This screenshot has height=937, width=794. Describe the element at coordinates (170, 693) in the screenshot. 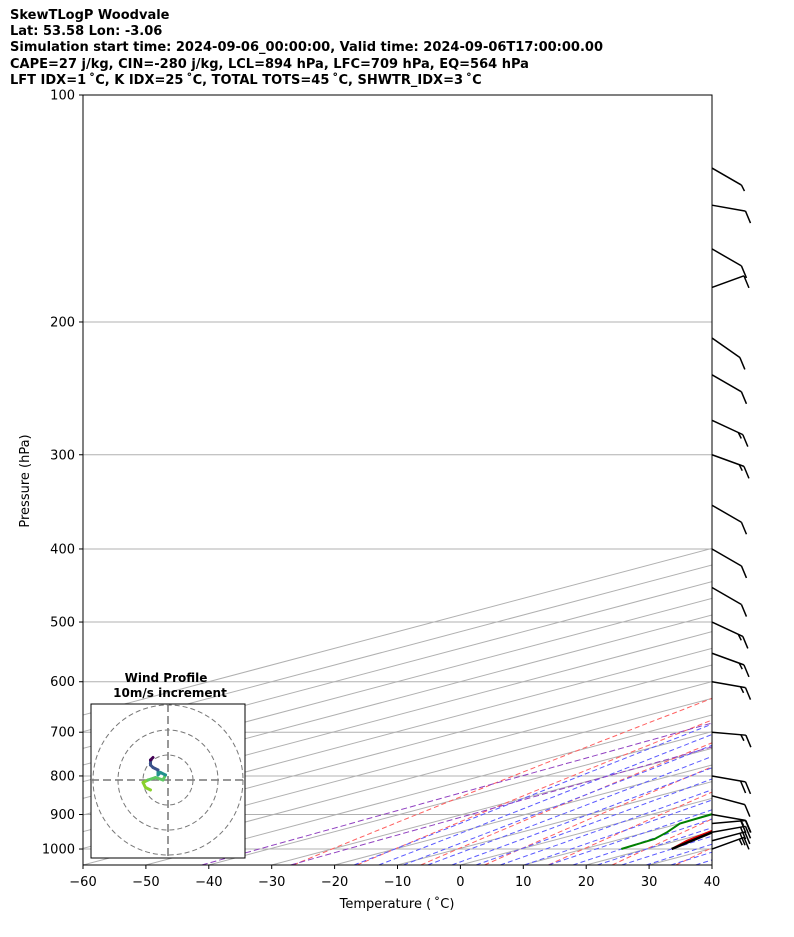

I see `hodograph-subtitle: 10m/s increment` at that location.